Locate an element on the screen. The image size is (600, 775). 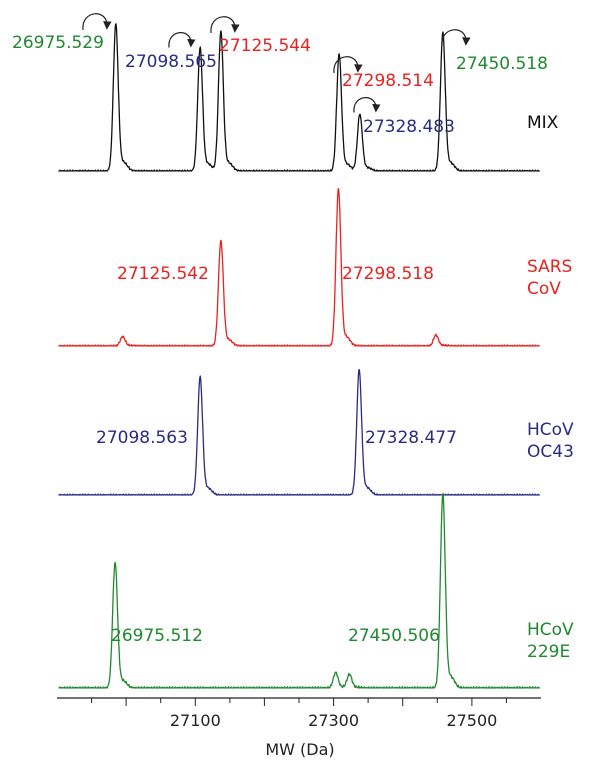
peak-label-e229-3: 27450.506 is located at coordinates (394, 636).